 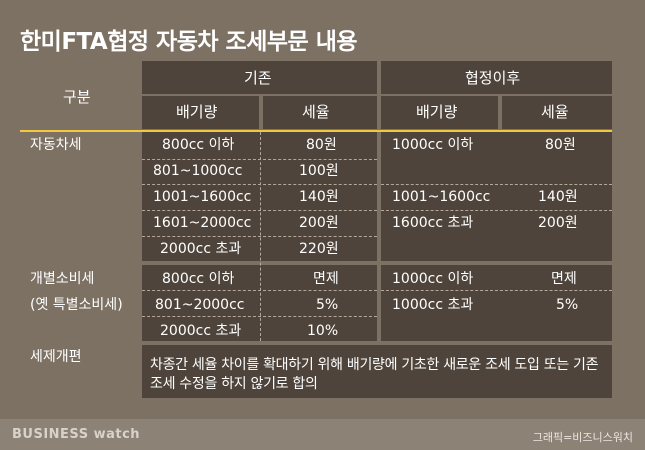 I want to click on consumption-tax-label: 개별소비세, so click(x=62, y=279).